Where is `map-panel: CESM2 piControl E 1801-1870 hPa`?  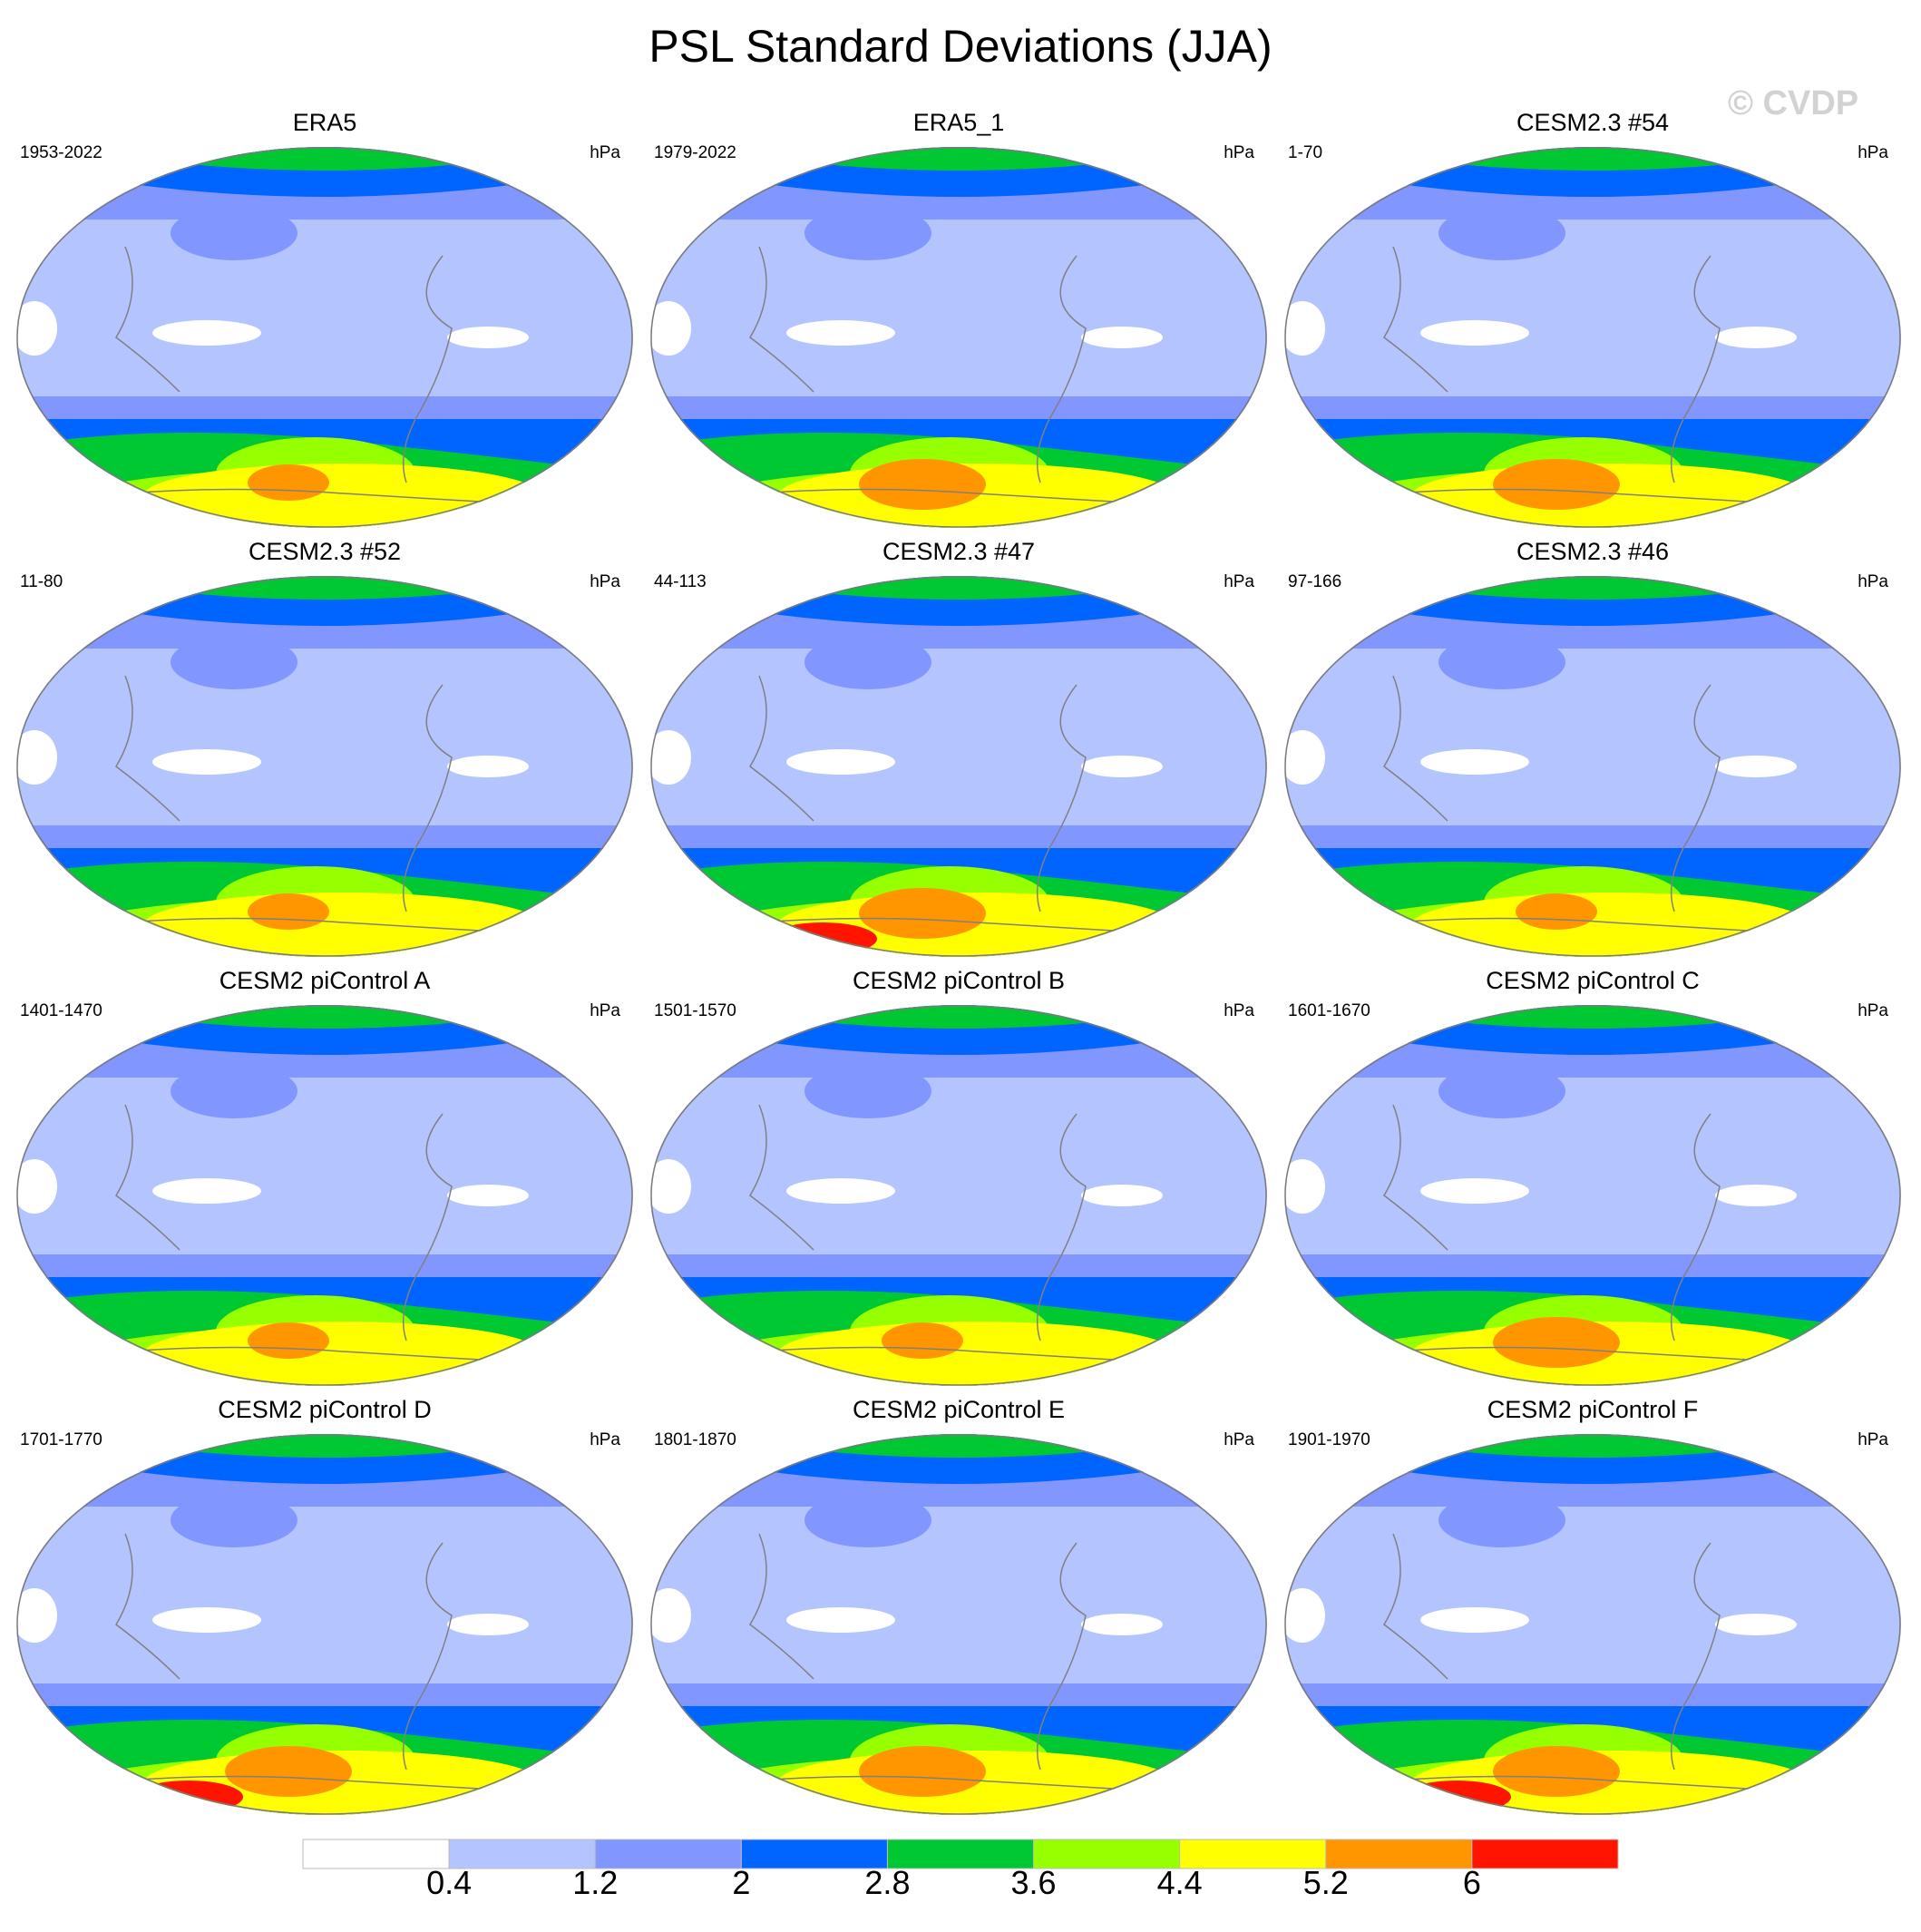 map-panel: CESM2 piControl E 1801-1870 hPa is located at coordinates (958, 1607).